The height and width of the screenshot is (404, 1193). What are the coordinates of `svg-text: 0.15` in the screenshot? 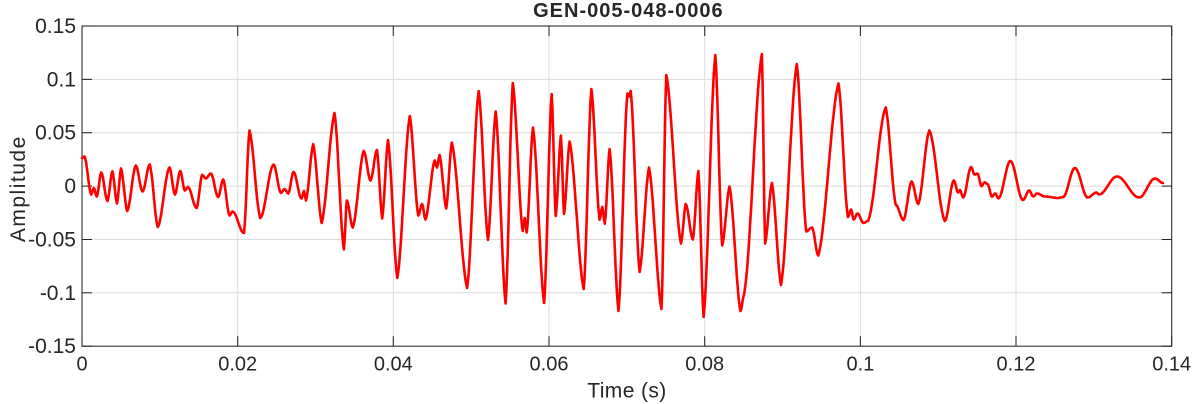 It's located at (55, 26).